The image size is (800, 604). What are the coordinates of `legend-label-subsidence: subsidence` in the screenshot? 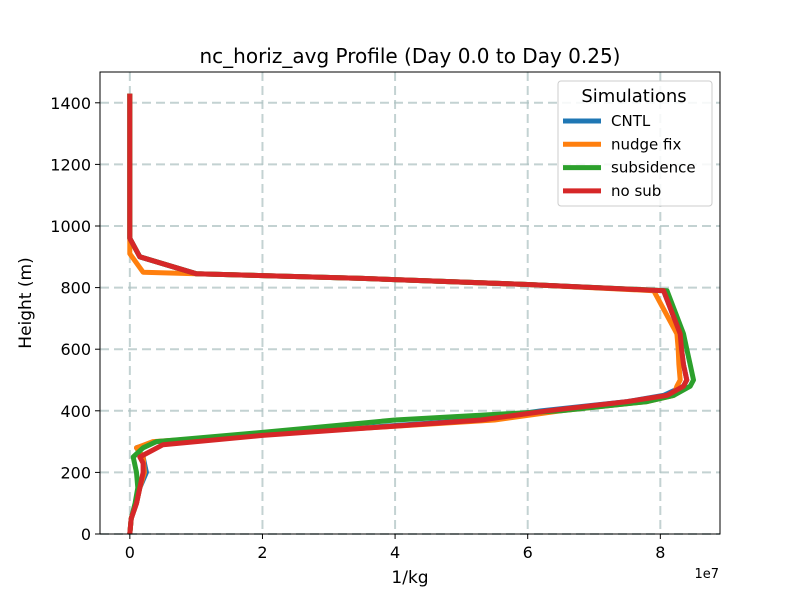 It's located at (653, 168).